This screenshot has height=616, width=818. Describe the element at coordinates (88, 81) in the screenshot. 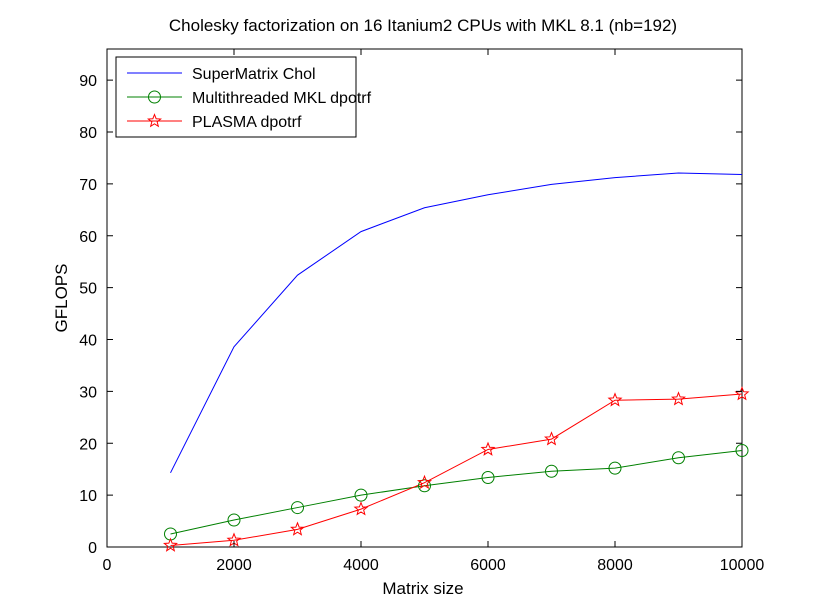

I see `y-tick-label: 90` at that location.